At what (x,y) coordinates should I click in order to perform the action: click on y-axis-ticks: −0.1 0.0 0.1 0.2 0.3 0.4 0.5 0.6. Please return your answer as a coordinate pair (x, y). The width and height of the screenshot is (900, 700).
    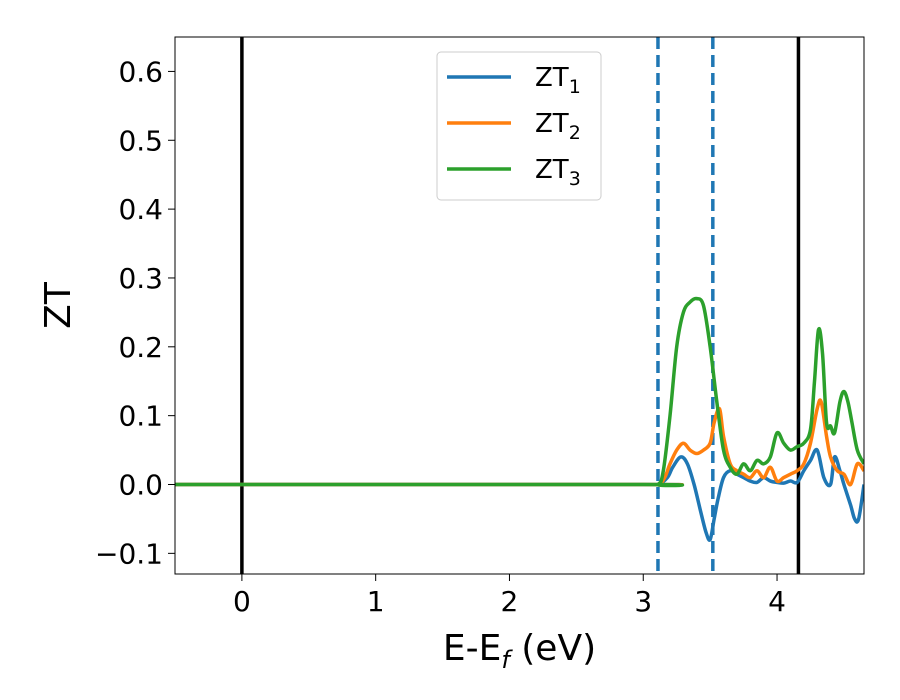
    Looking at the image, I should click on (135, 312).